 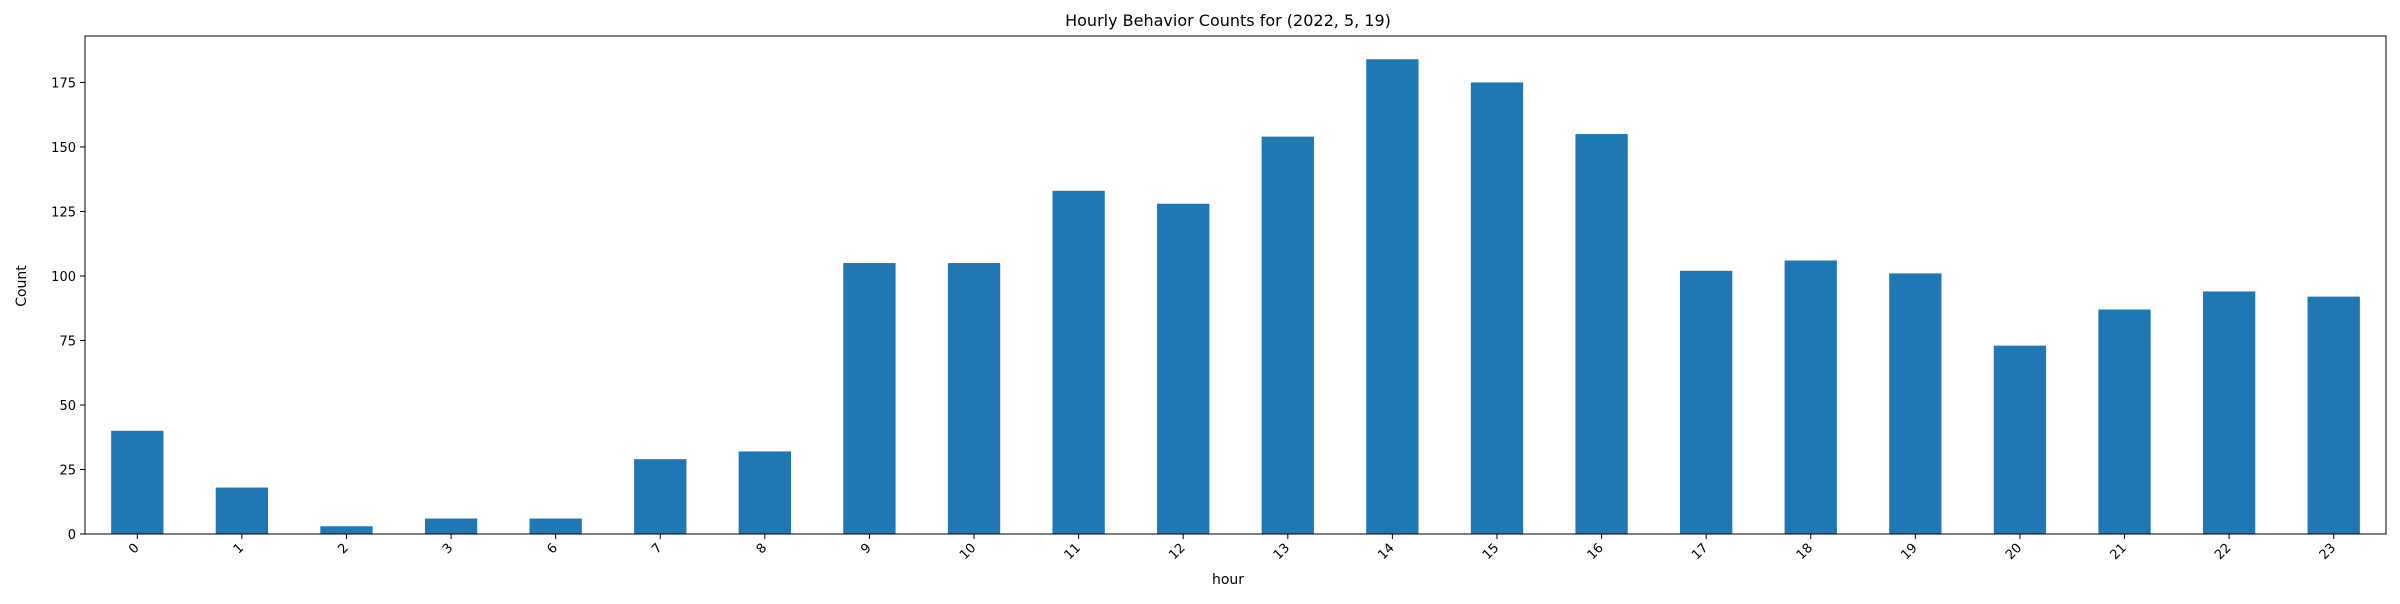 What do you see at coordinates (67, 341) in the screenshot?
I see `y-tick-label-75: 75` at bounding box center [67, 341].